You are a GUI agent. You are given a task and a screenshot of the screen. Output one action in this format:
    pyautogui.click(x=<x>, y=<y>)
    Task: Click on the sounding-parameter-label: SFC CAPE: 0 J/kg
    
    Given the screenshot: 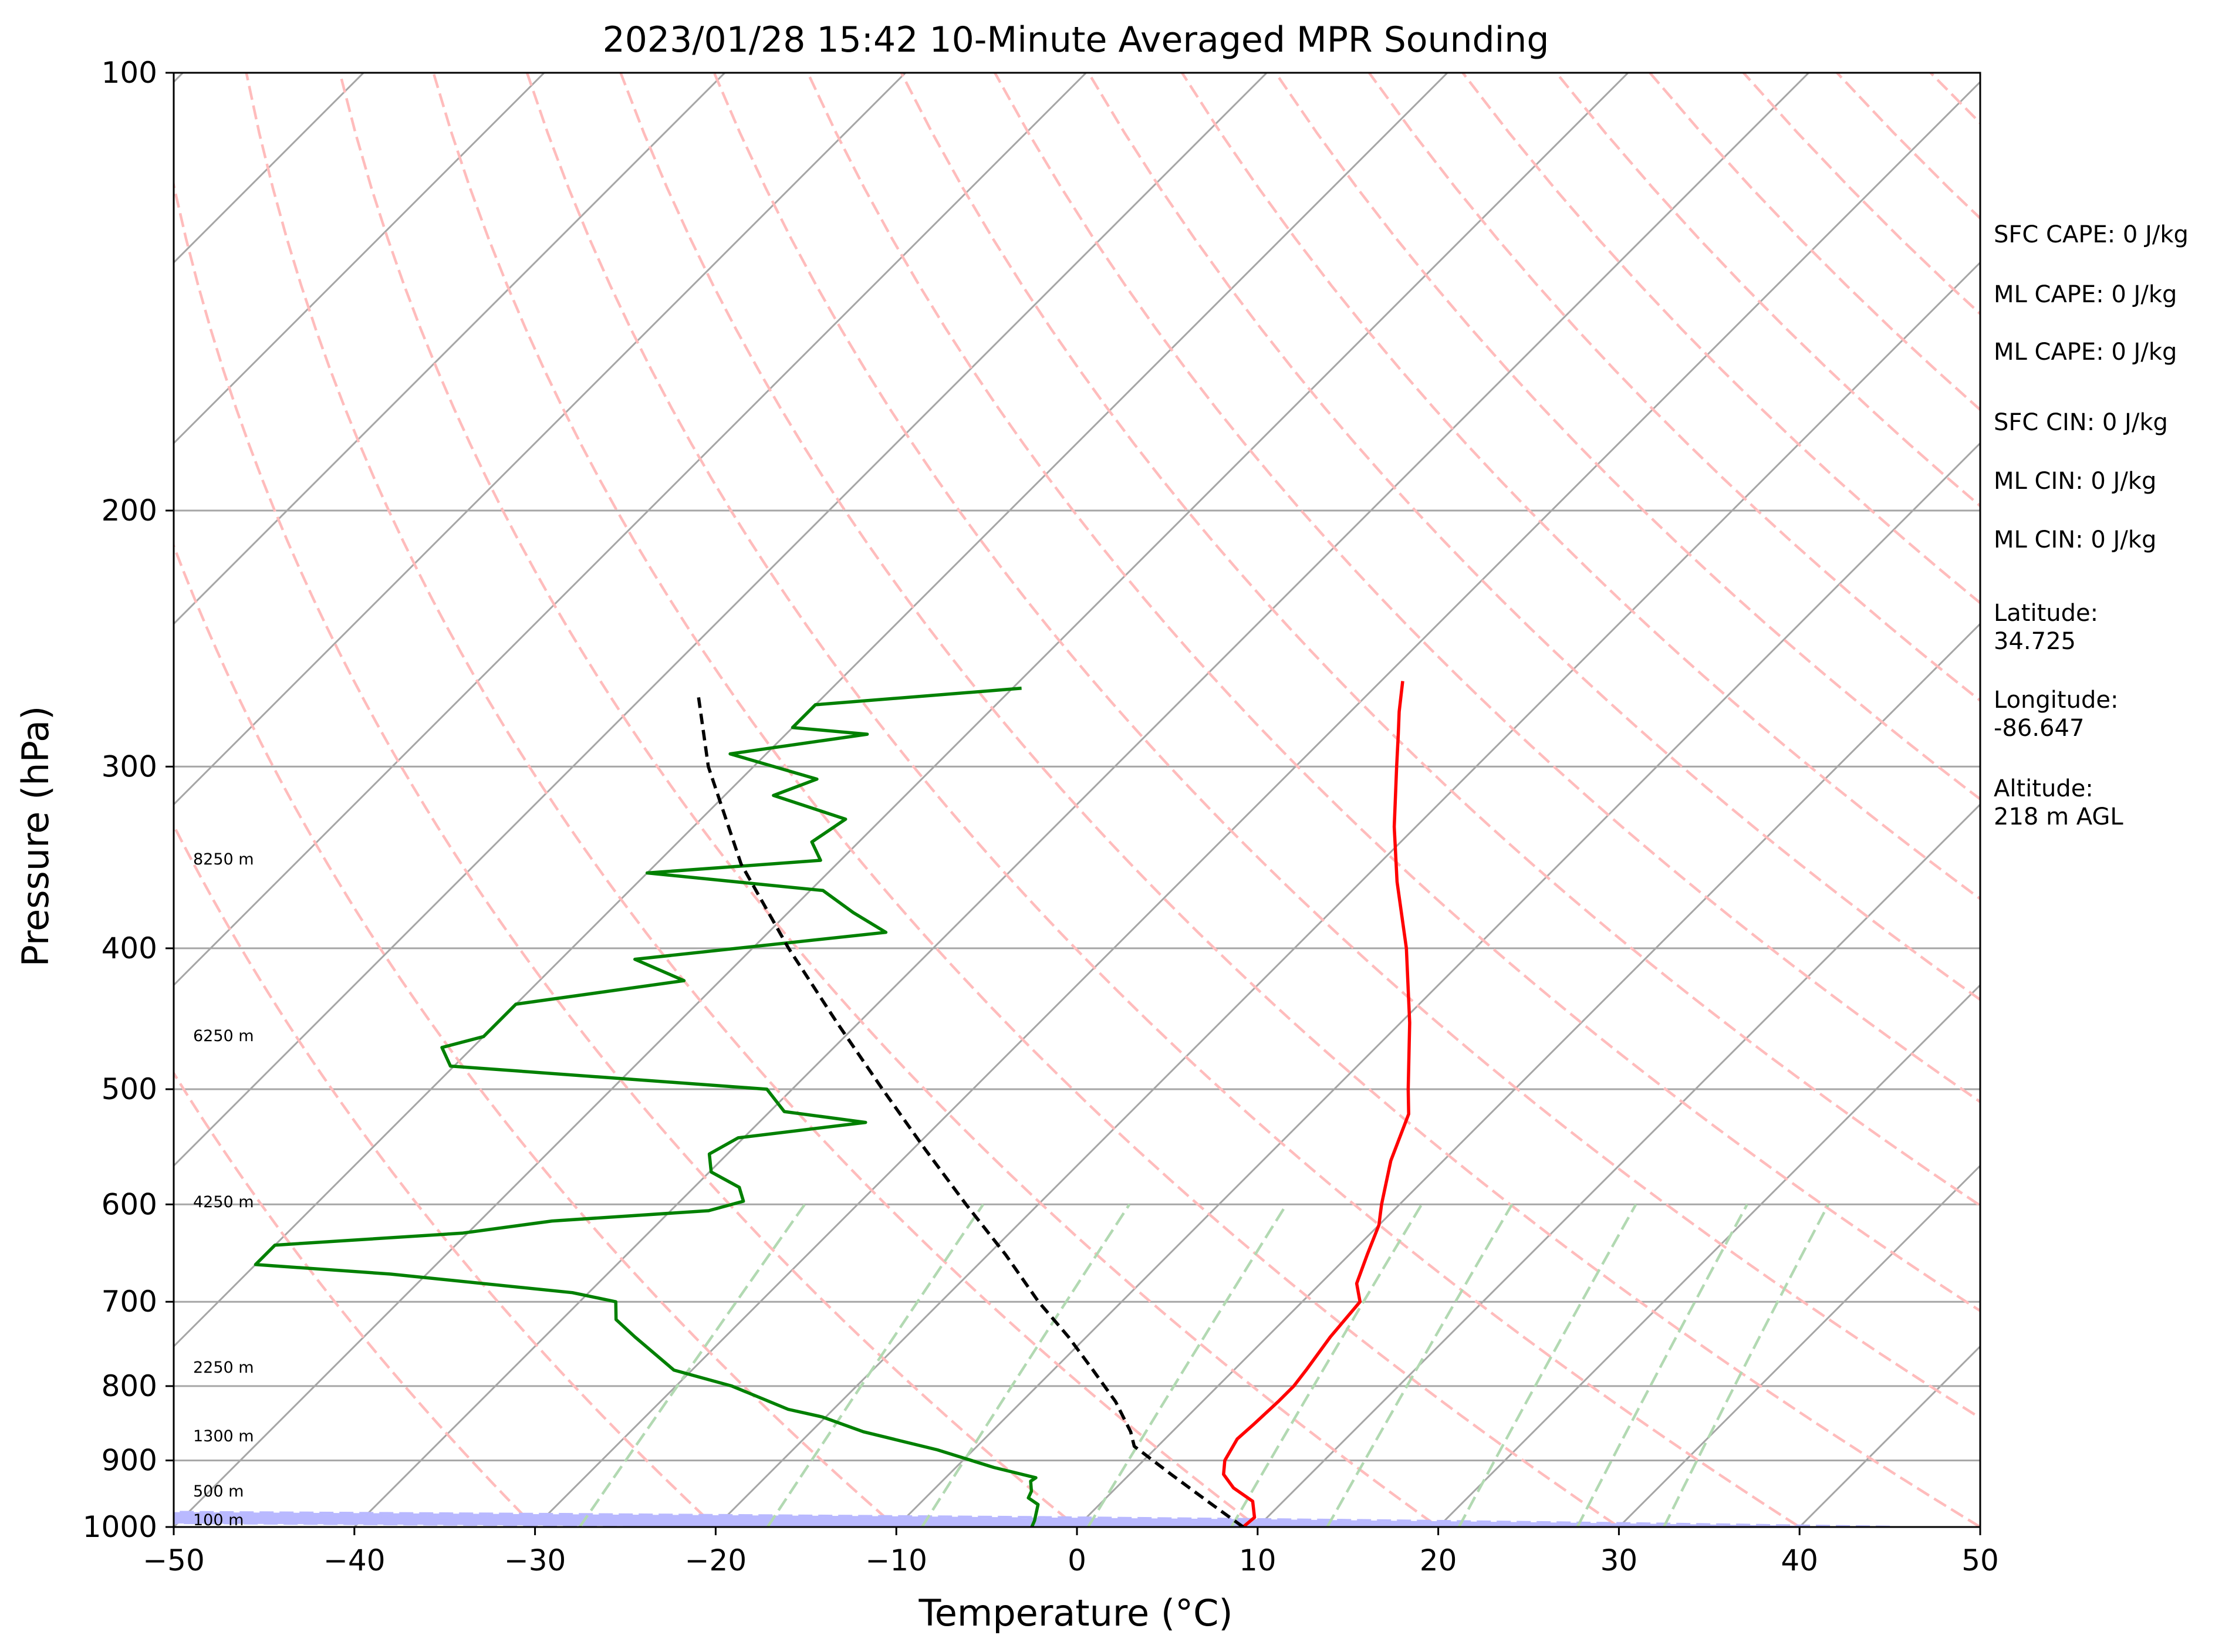 What is the action you would take?
    pyautogui.click(x=2092, y=234)
    